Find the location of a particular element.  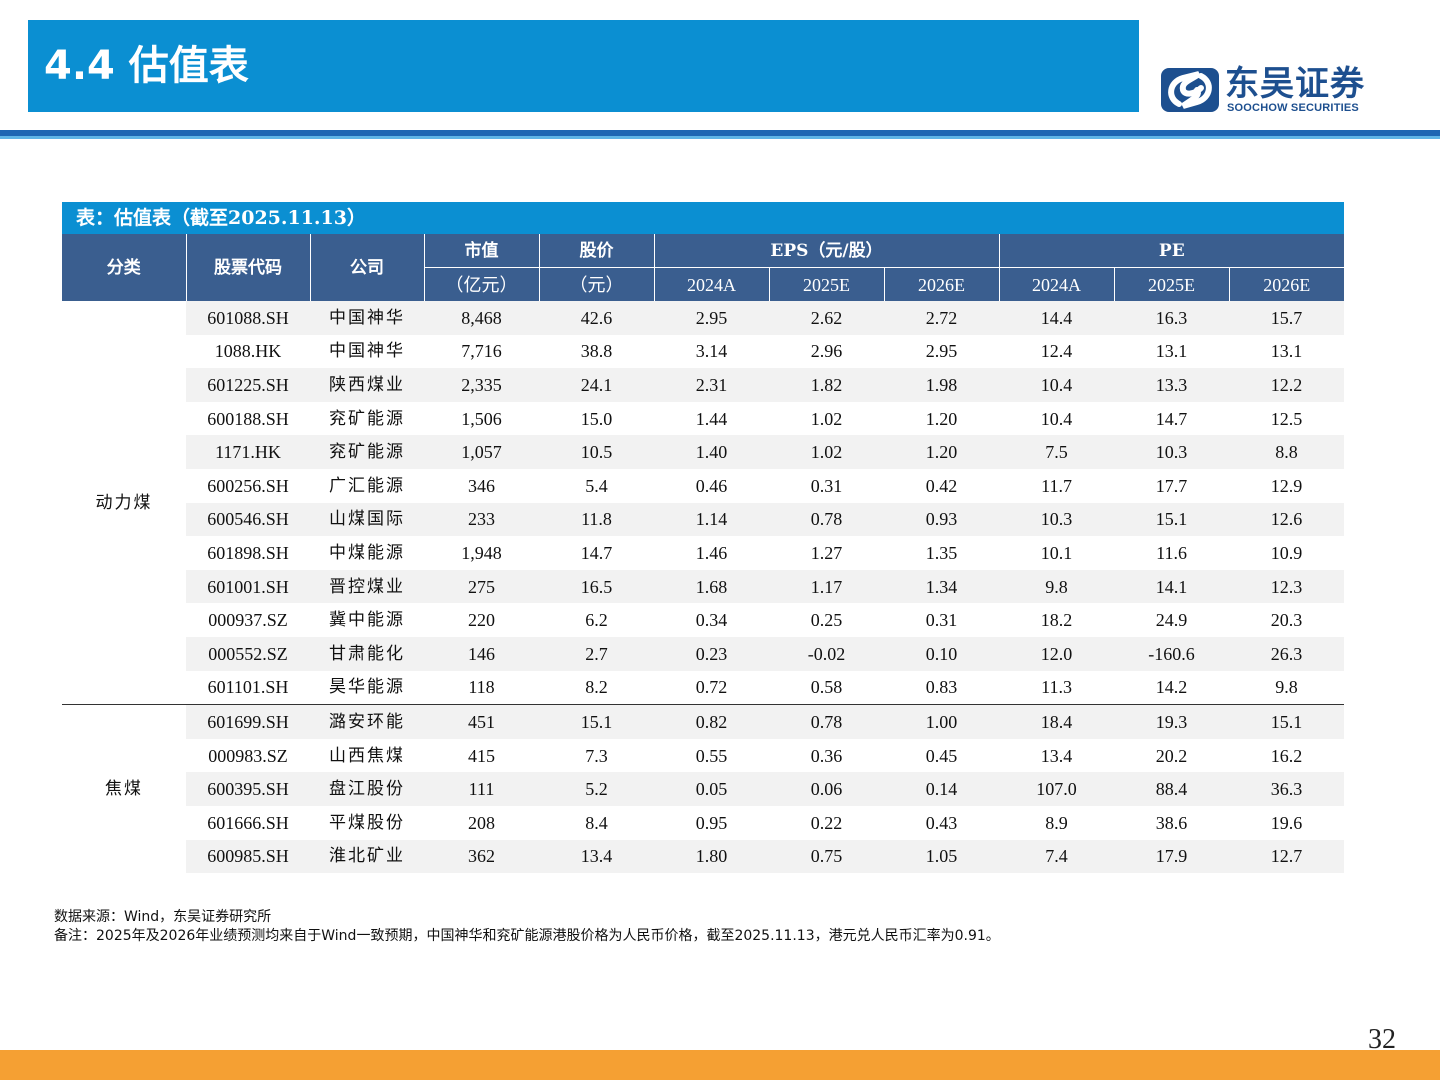

header-mcap-unit: （亿元） is located at coordinates (481, 284).